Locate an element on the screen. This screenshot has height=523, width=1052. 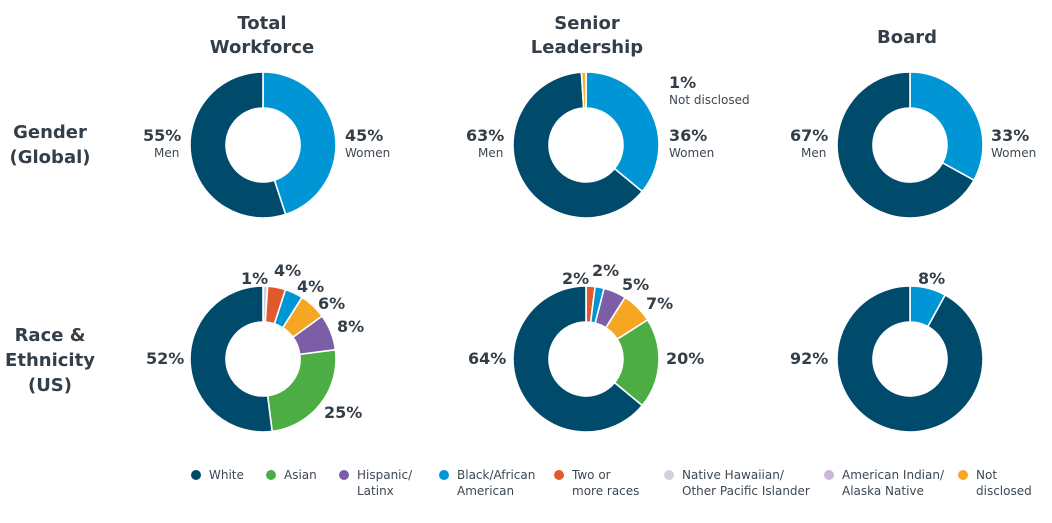
column-title-total-workforce: Total Workforce is located at coordinates (262, 35).